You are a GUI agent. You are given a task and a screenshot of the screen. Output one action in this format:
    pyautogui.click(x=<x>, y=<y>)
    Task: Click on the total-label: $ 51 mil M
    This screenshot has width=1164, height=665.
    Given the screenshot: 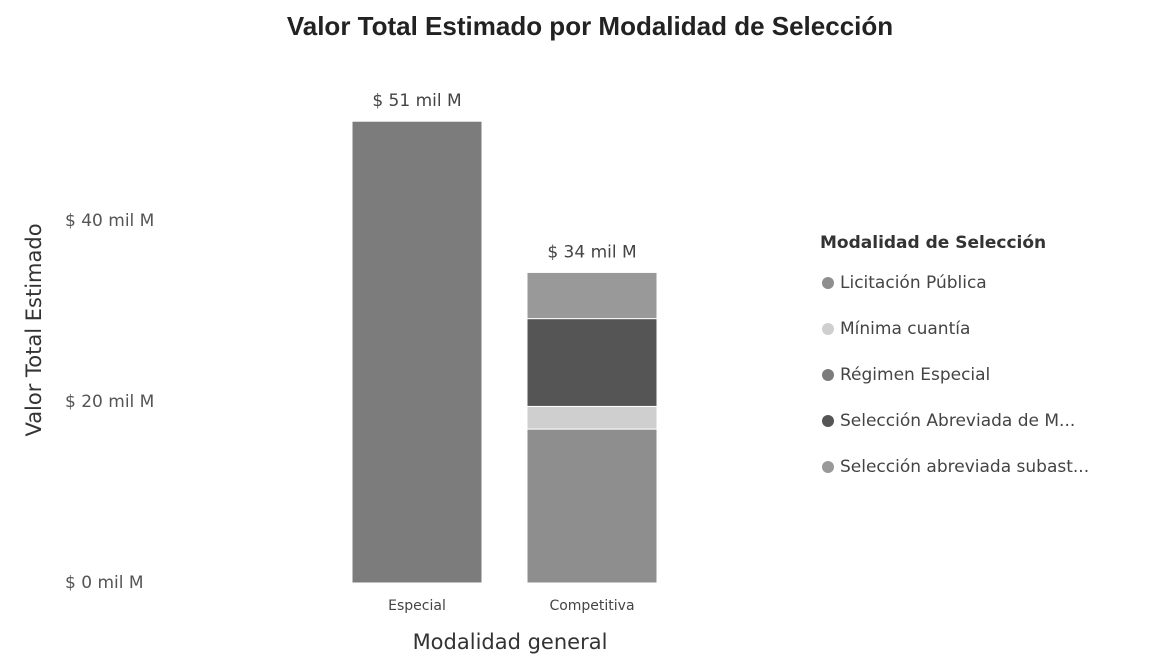 What is the action you would take?
    pyautogui.click(x=416, y=101)
    